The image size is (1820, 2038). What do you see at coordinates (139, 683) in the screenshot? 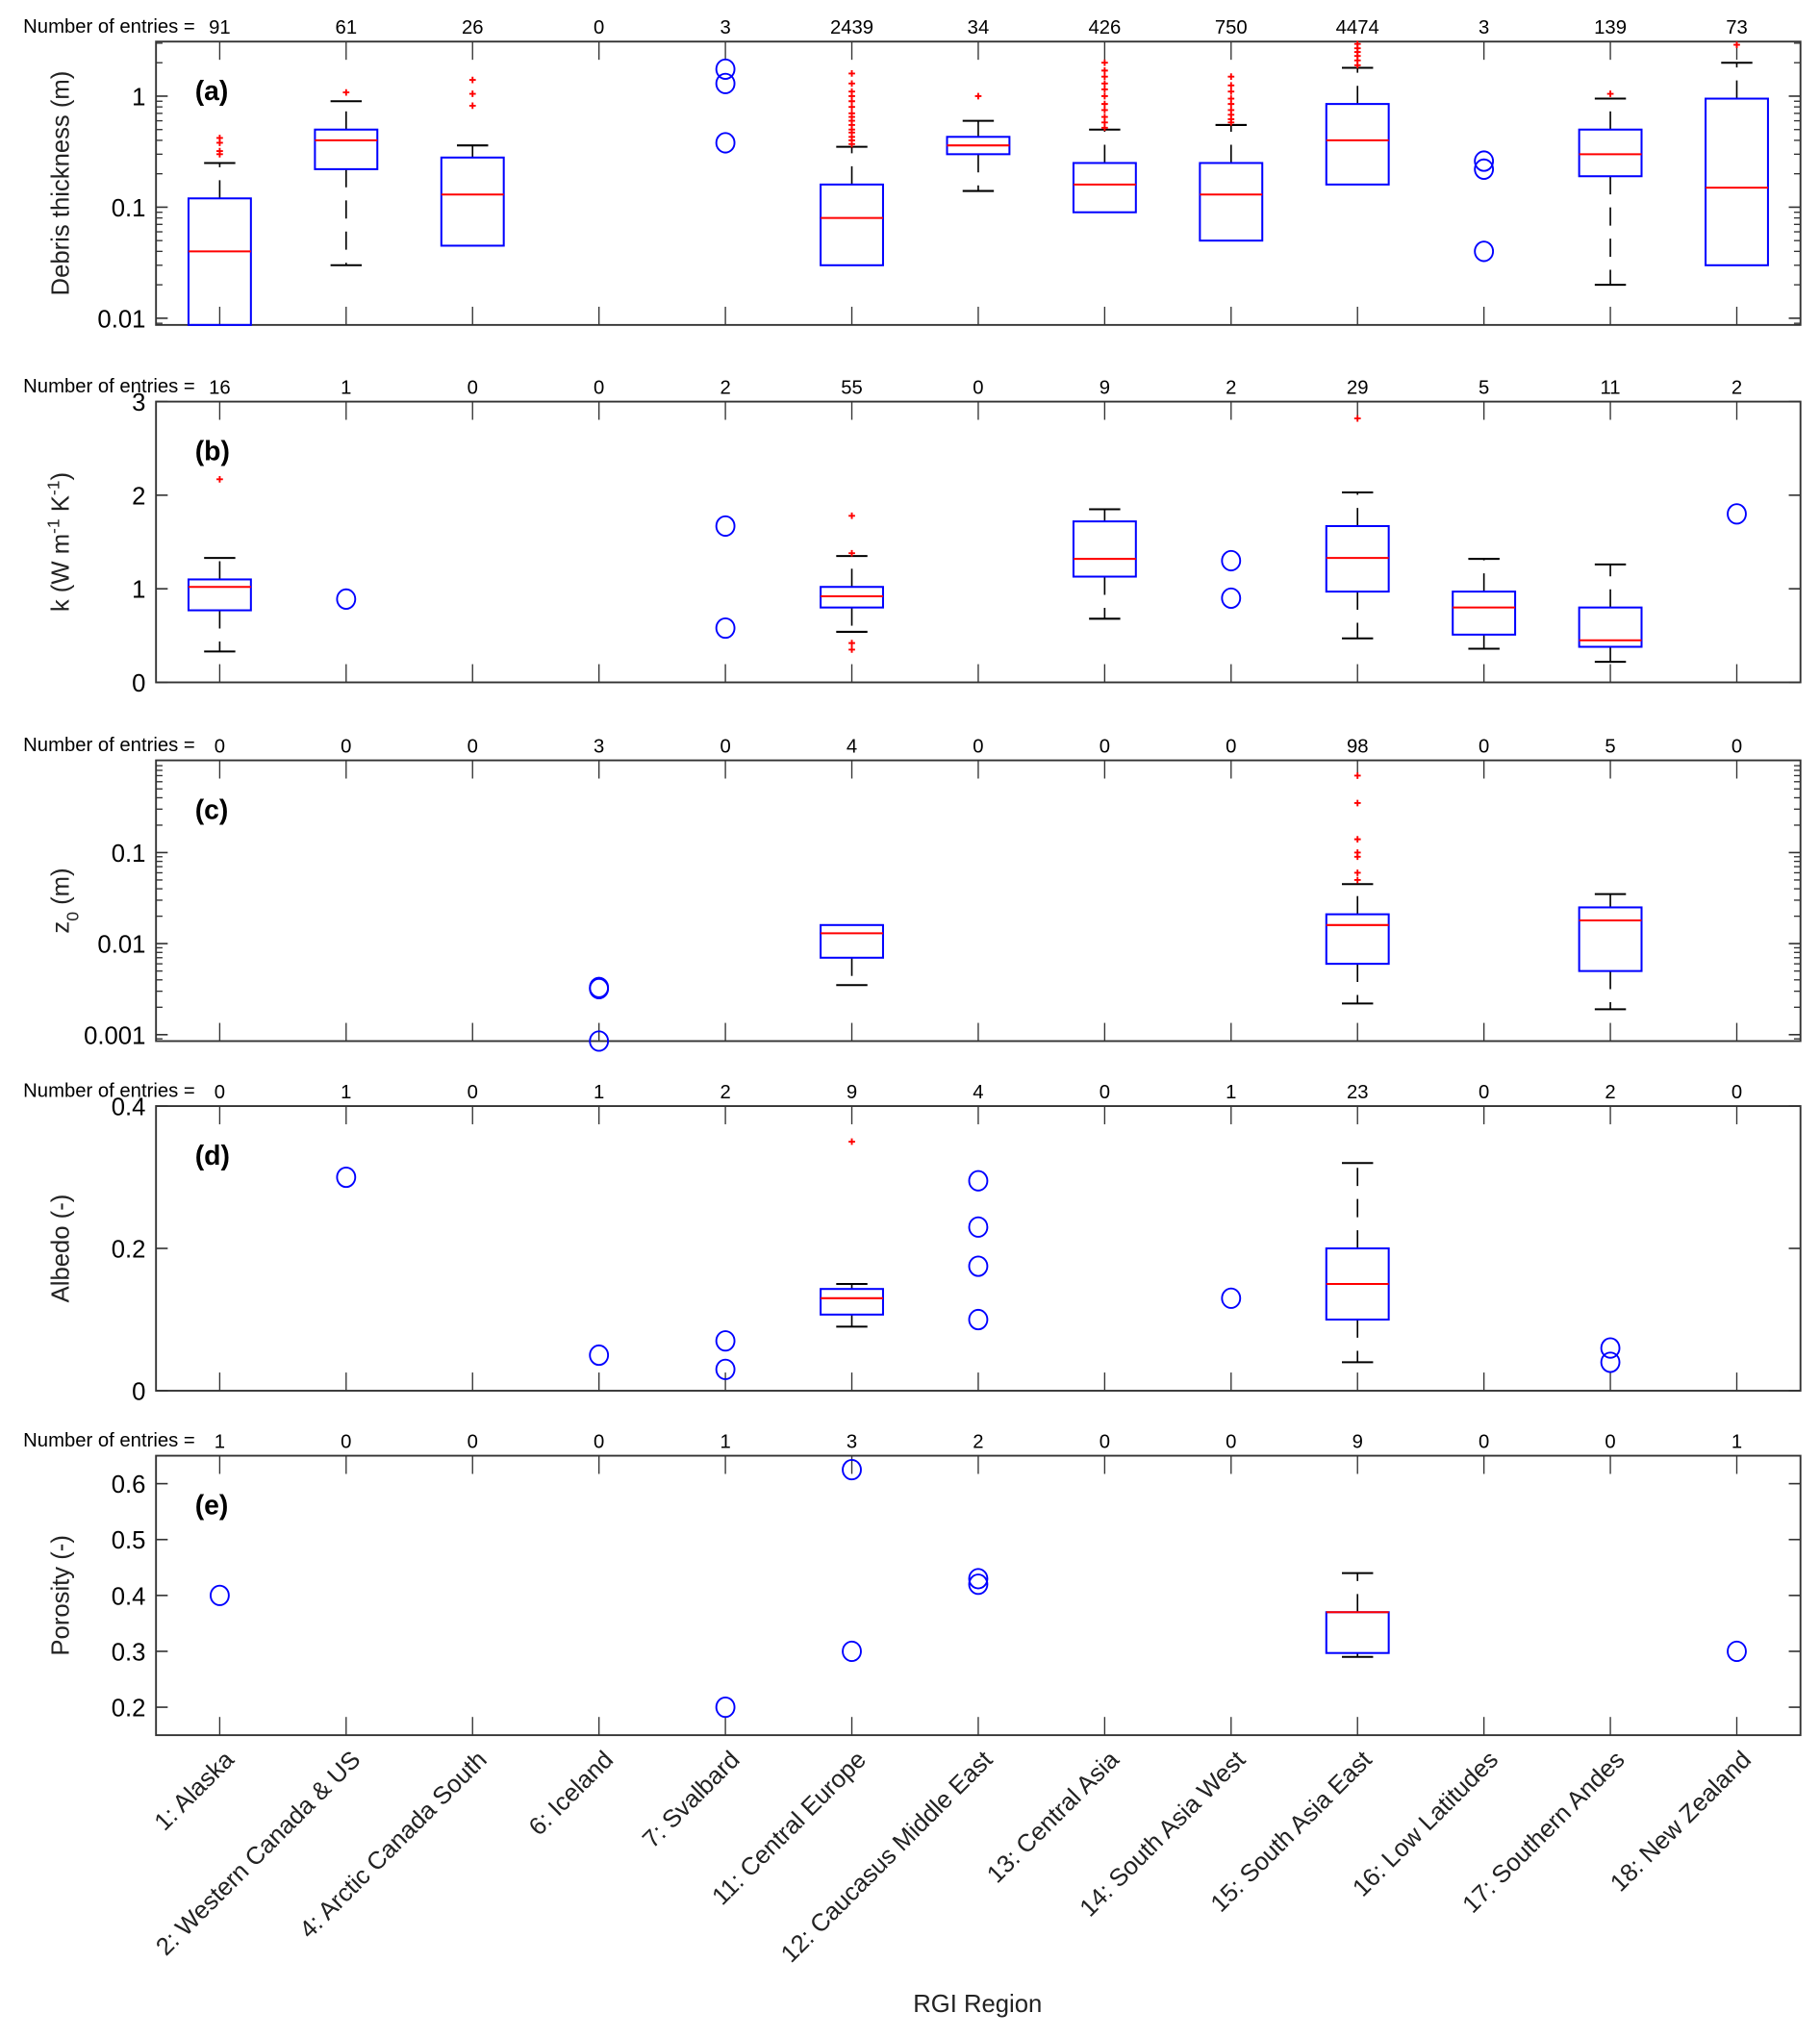
I see `y-tick-label: 0` at bounding box center [139, 683].